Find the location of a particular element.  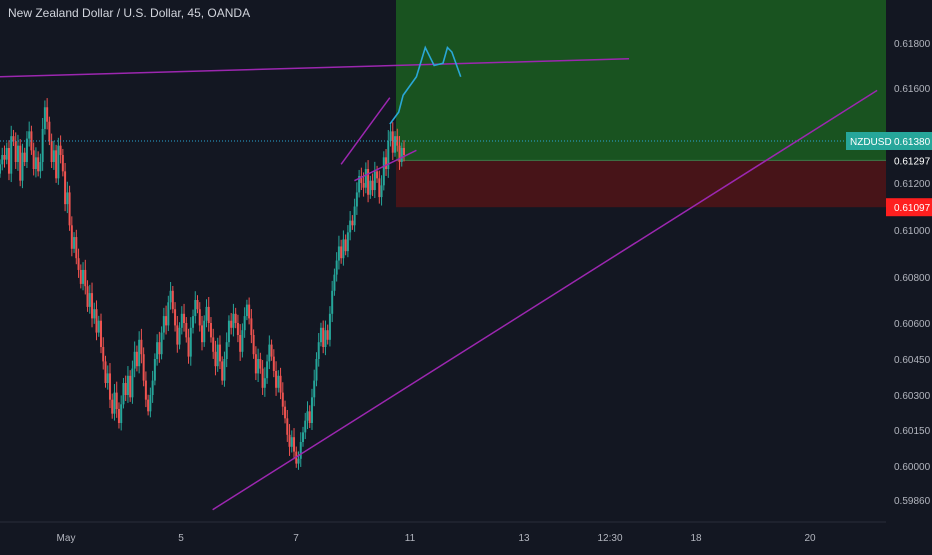

symbol-badge is located at coordinates (866, 141).